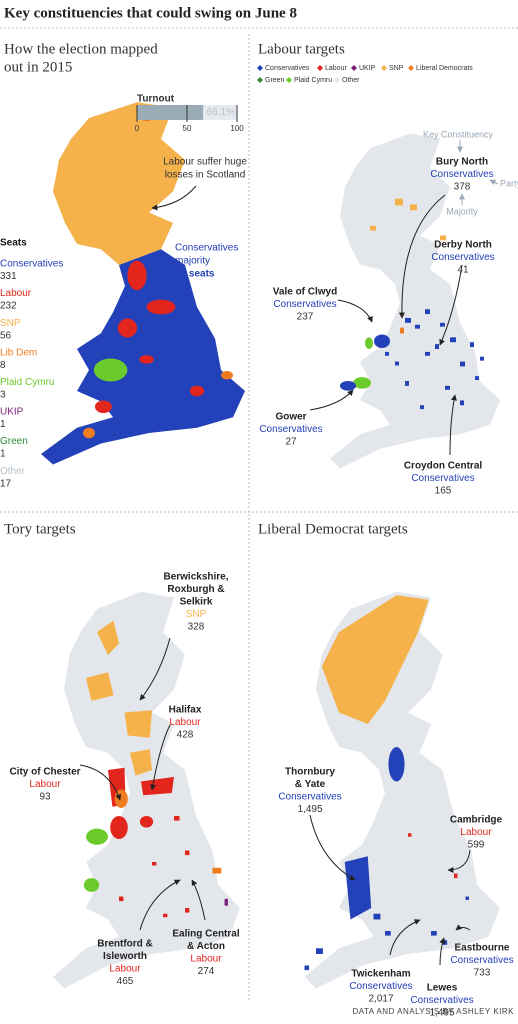 This screenshot has height=1024, width=518. I want to click on legend-label: Labour, so click(336, 68).